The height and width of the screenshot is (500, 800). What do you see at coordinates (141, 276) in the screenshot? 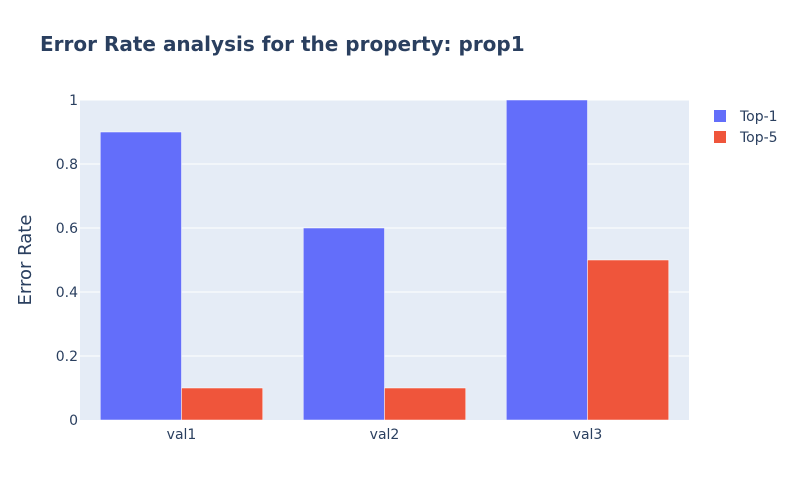
I see `bar-top-1-val1` at bounding box center [141, 276].